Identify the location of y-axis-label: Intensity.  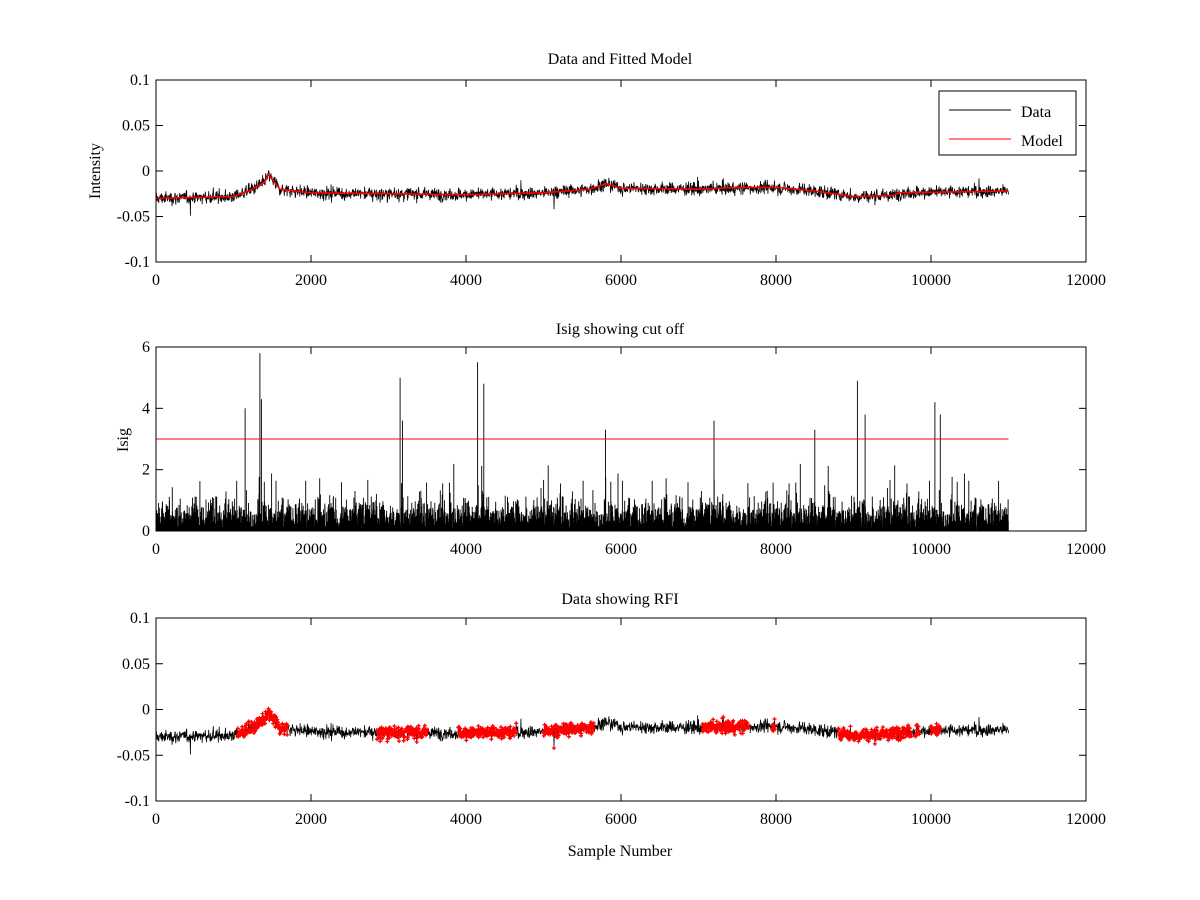
(95, 171).